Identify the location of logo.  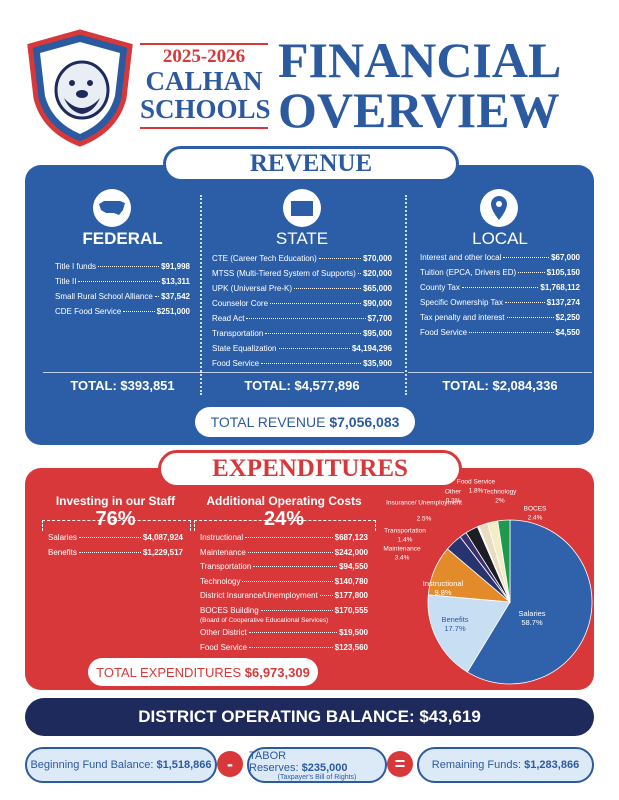
(80, 88).